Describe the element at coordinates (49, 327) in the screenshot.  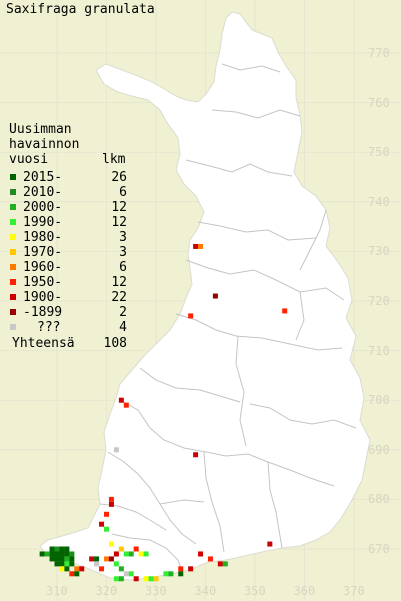
I see `legend-label: ???` at that location.